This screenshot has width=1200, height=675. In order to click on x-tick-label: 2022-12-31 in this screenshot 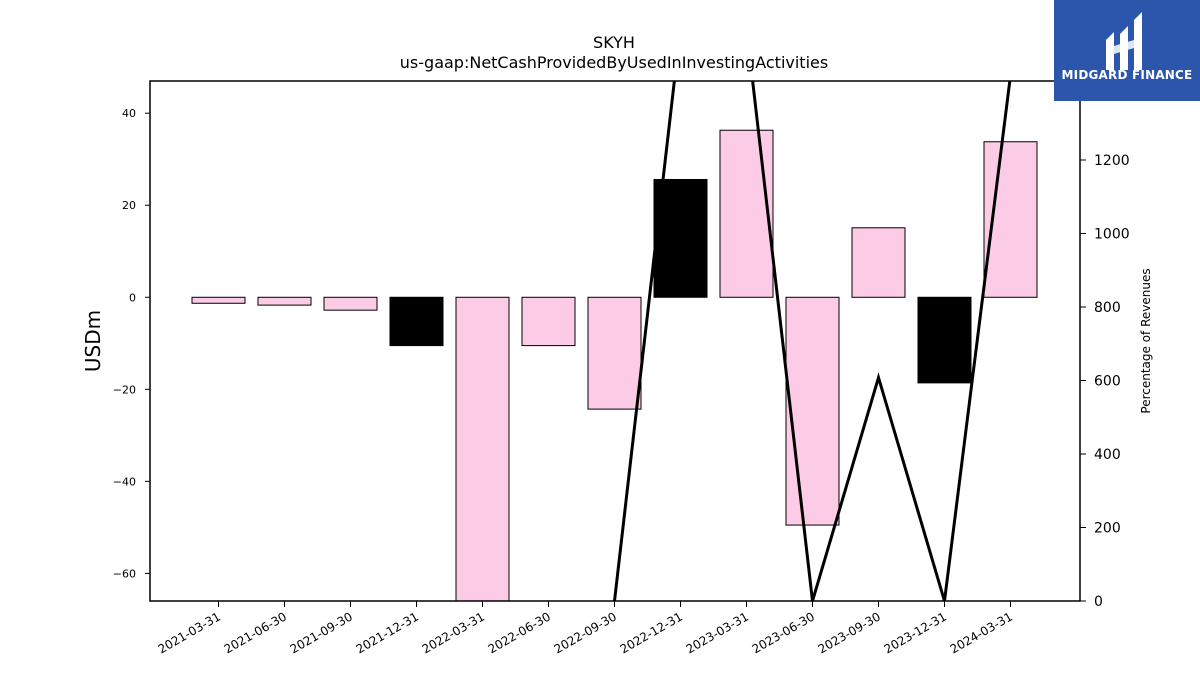, I will do `click(651, 632)`.